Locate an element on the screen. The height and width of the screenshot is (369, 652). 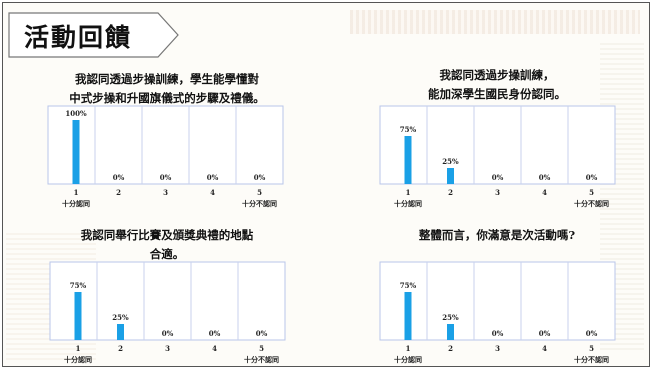
chart-4-title: 整體而言，你滿意是次活動嗎? is located at coordinates (497, 235).